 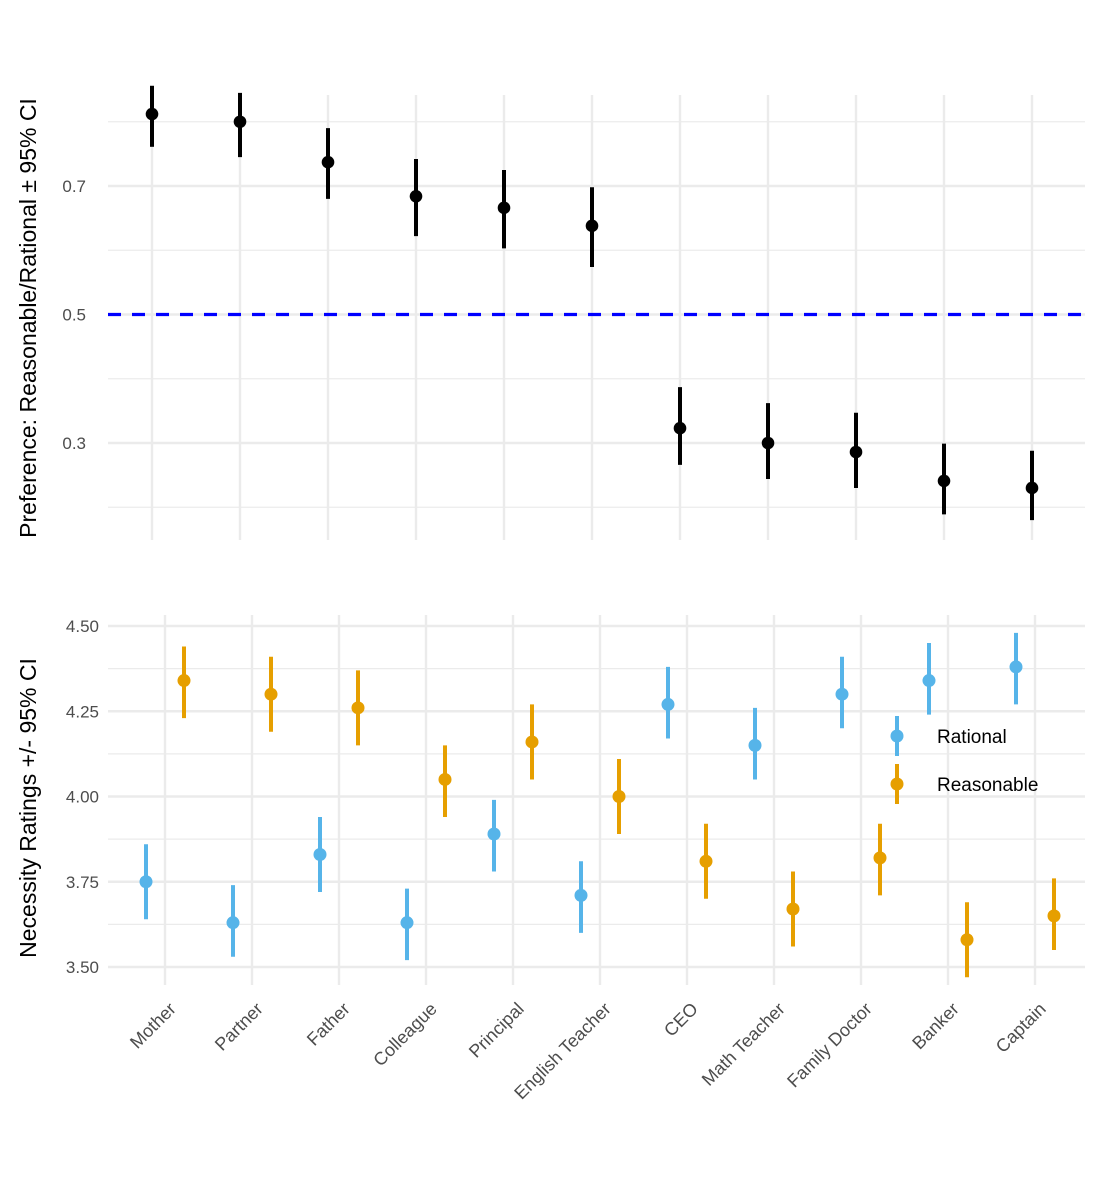 I want to click on top-point-partner, so click(x=240, y=125).